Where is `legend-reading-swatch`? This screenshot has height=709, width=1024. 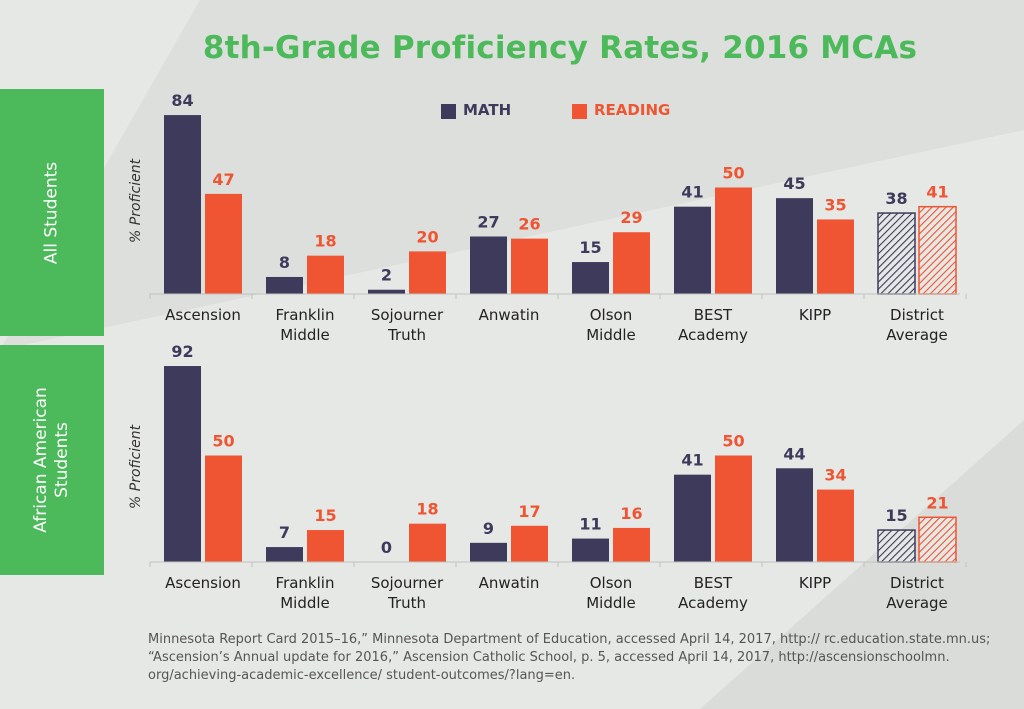
legend-reading-swatch is located at coordinates (579, 111).